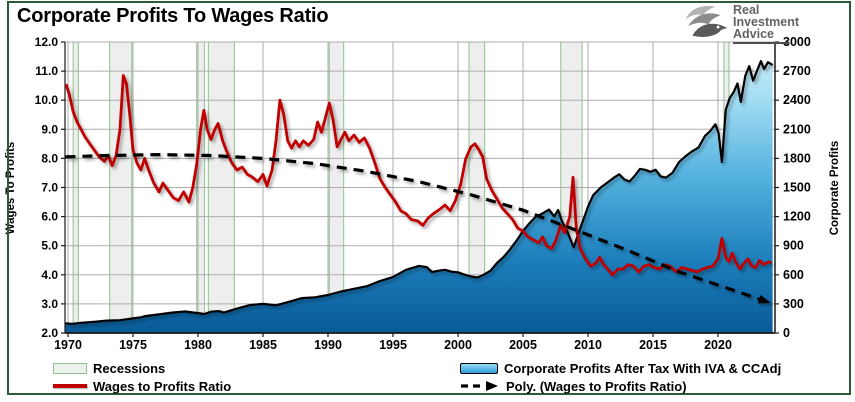 This screenshot has width=855, height=402. Describe the element at coordinates (793, 275) in the screenshot. I see `svg-text: 600` at that location.